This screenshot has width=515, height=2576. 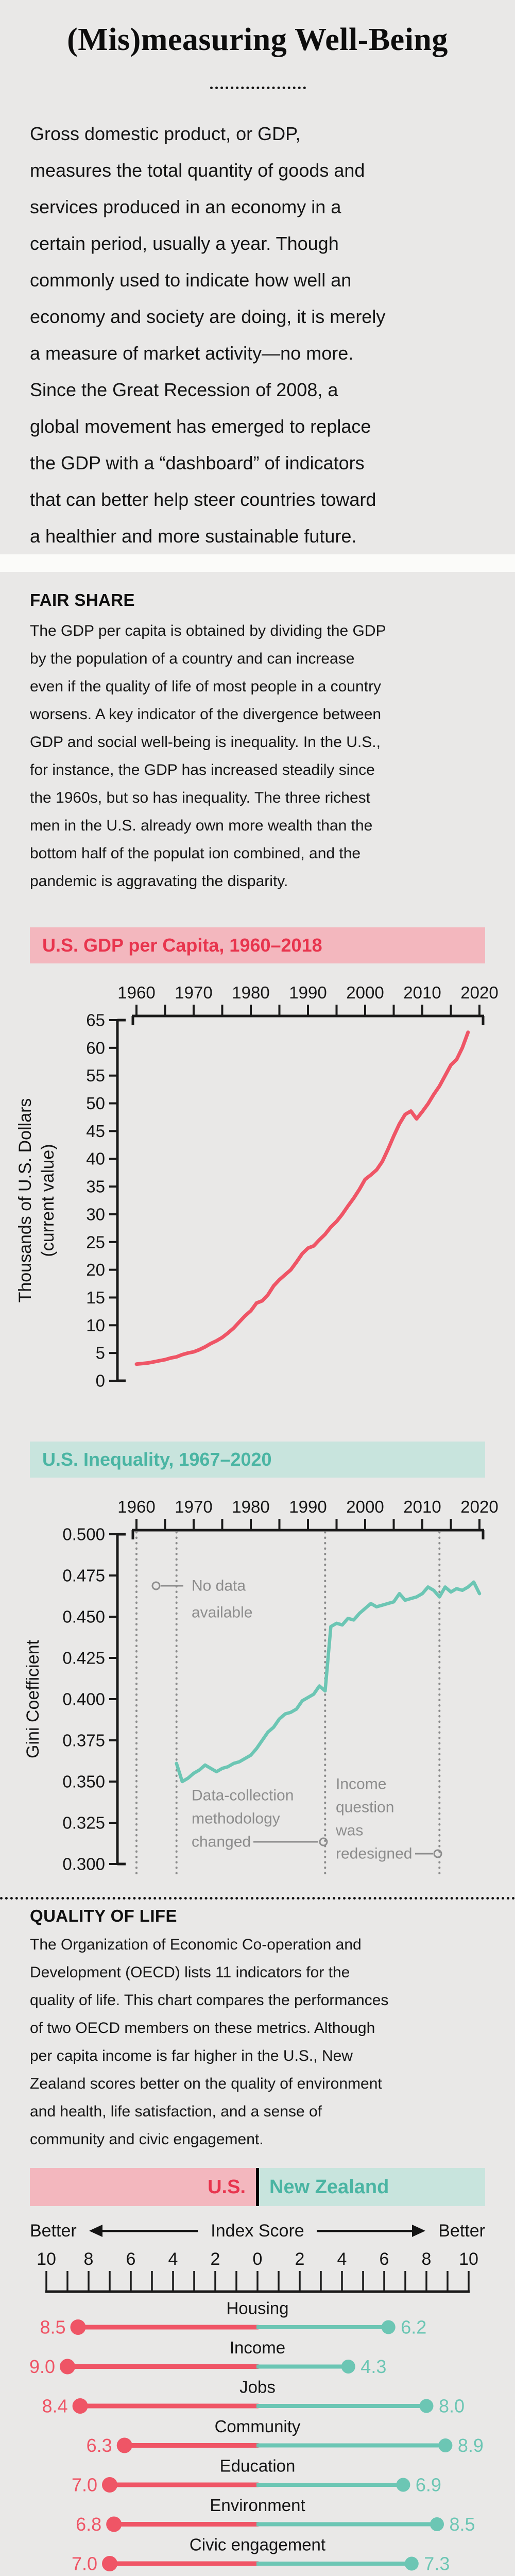 I want to click on category-label: Community, so click(x=258, y=2426).